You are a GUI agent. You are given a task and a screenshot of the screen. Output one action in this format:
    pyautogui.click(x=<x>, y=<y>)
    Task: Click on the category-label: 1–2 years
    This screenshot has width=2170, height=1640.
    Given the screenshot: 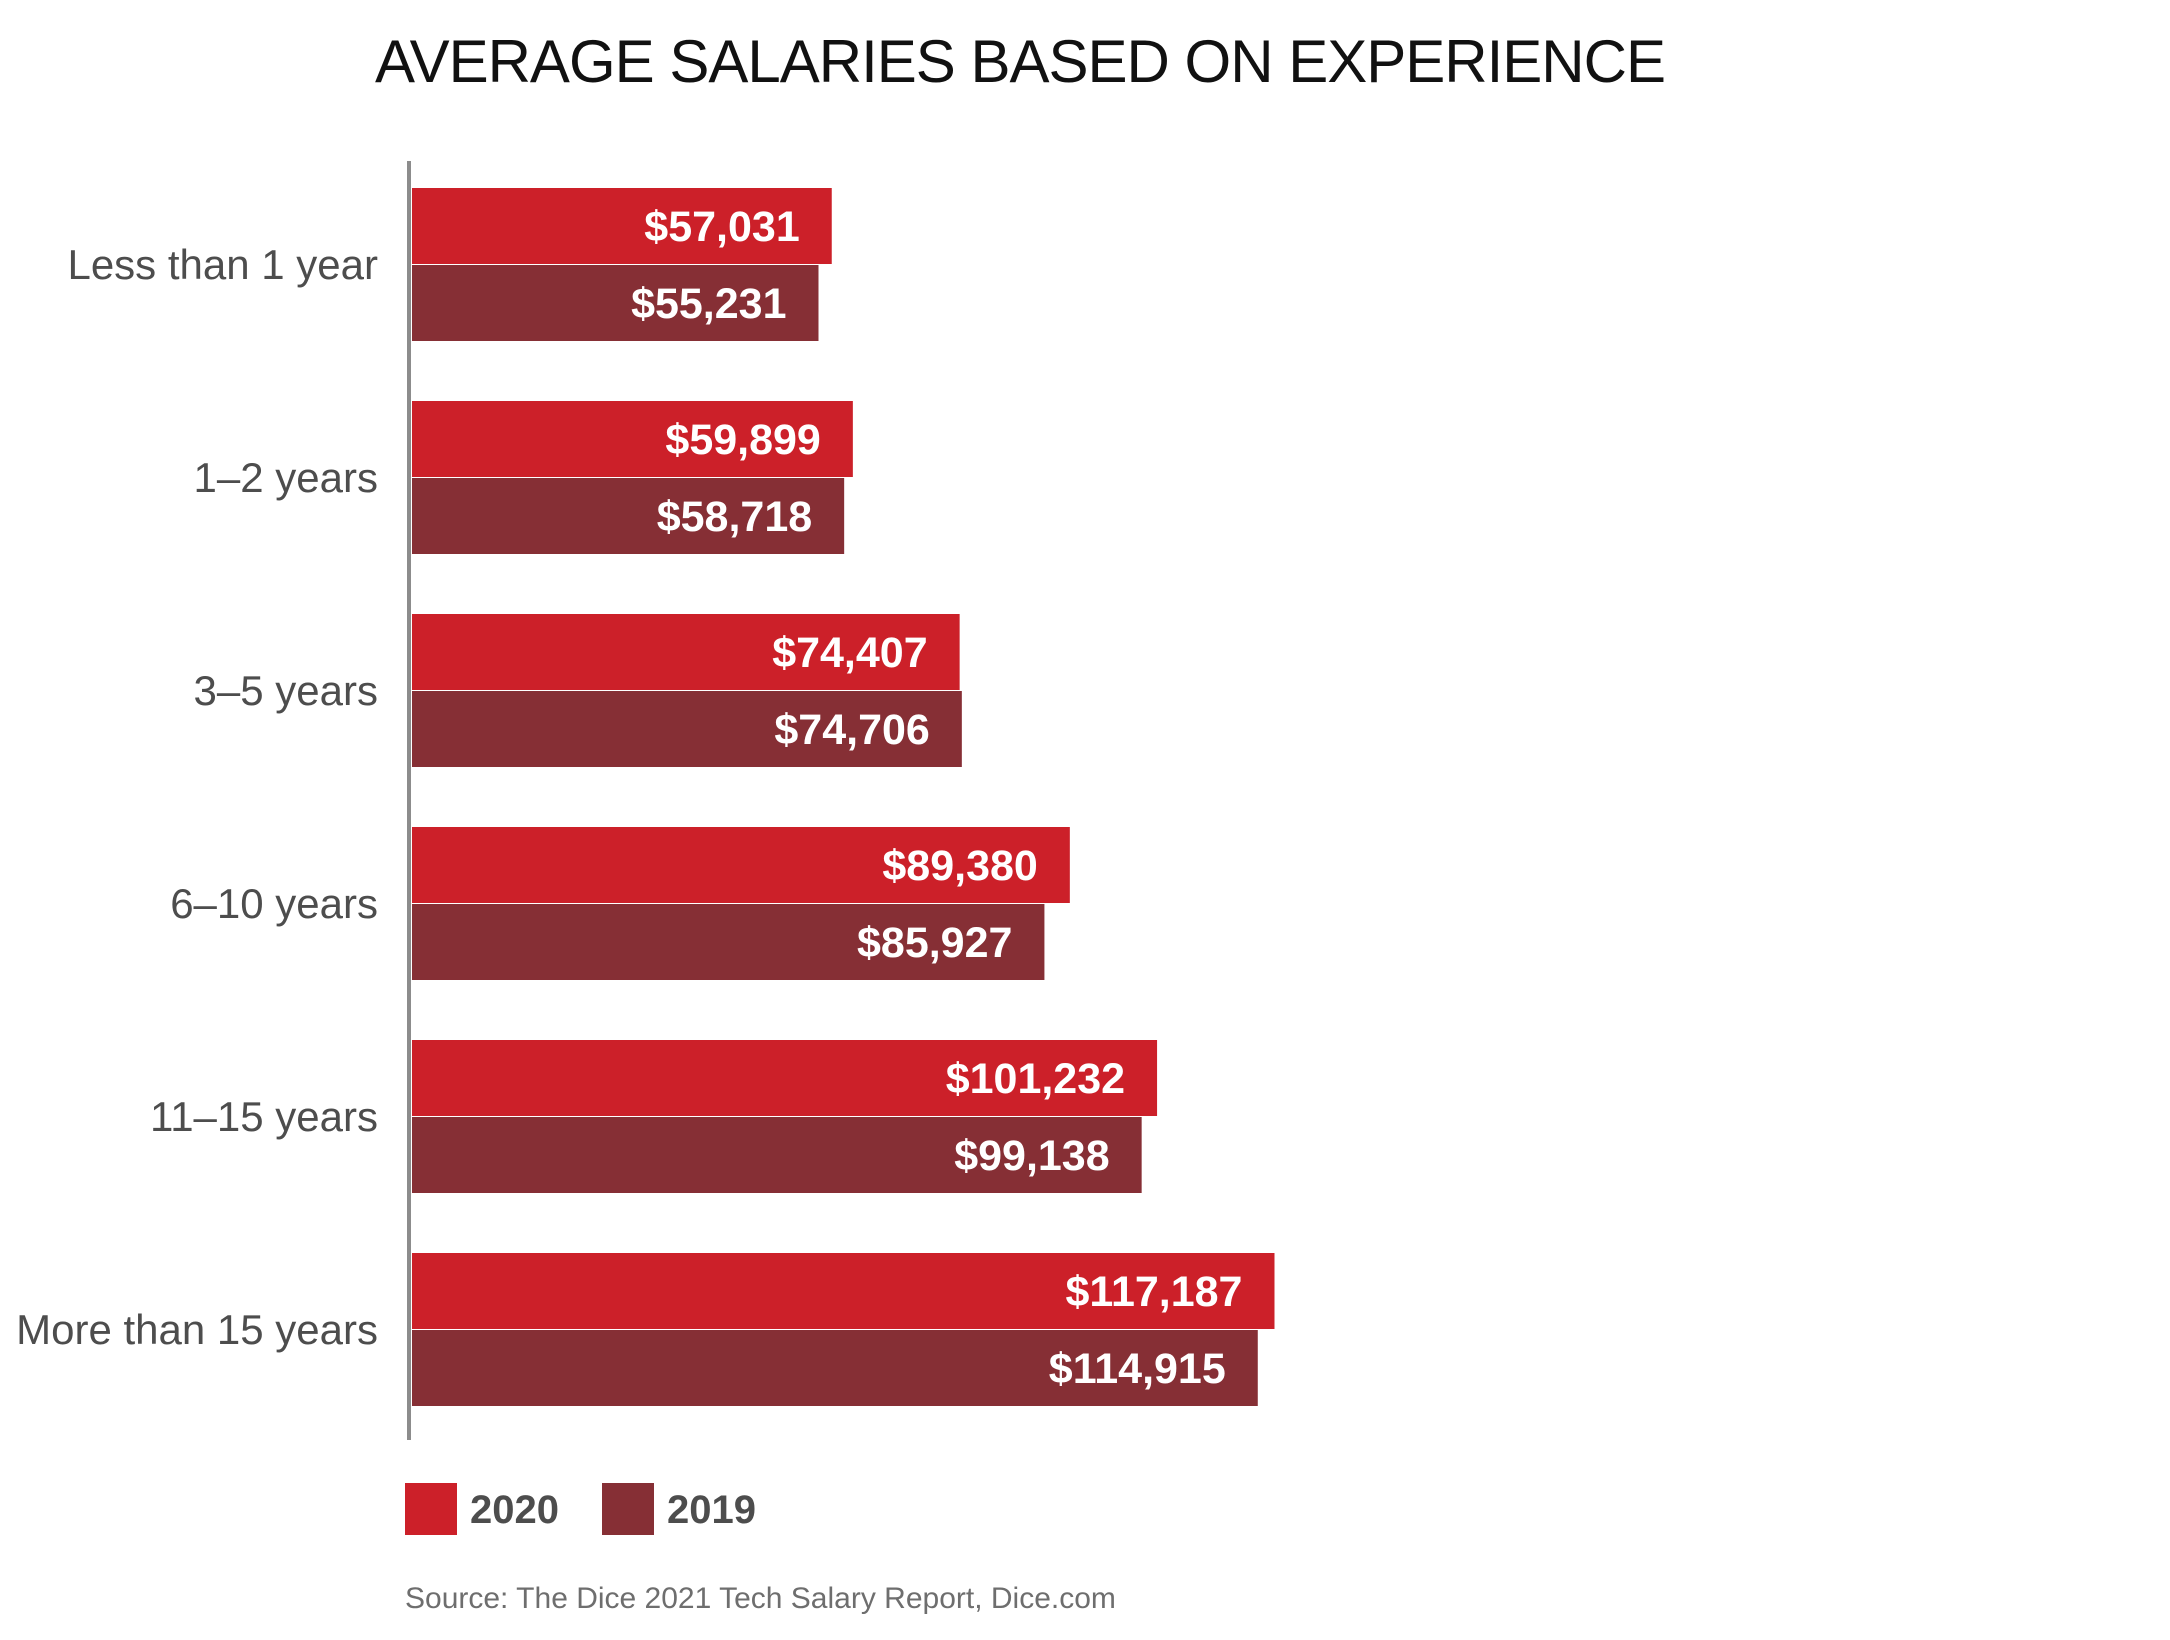 What is the action you would take?
    pyautogui.click(x=286, y=477)
    